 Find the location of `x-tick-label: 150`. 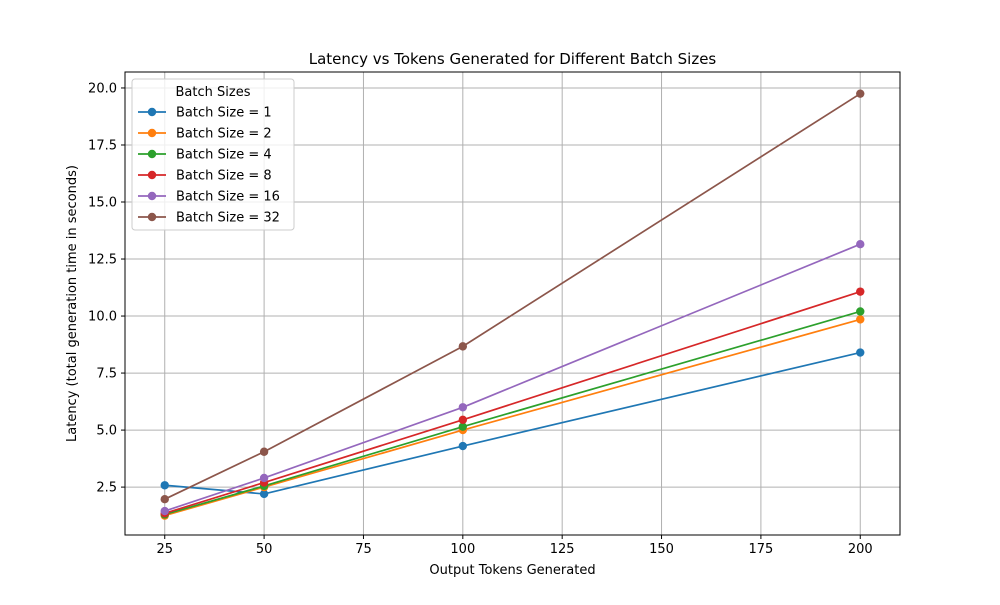

x-tick-label: 150 is located at coordinates (661, 549).